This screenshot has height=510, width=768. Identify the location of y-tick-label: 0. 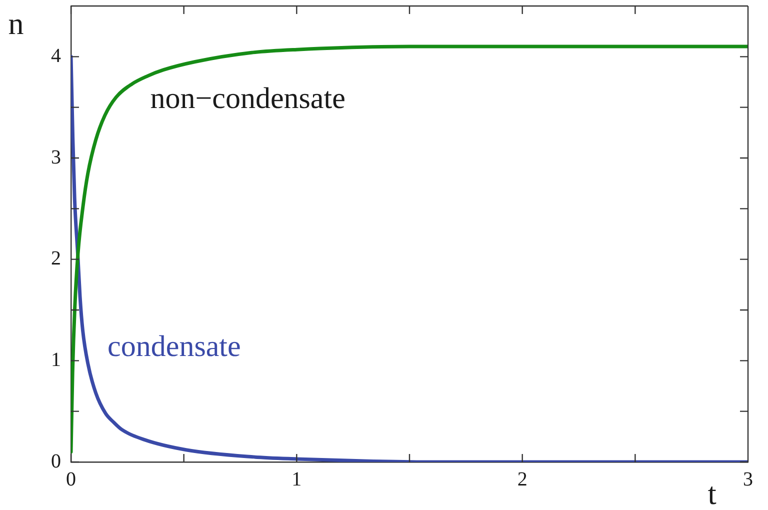
(56, 461).